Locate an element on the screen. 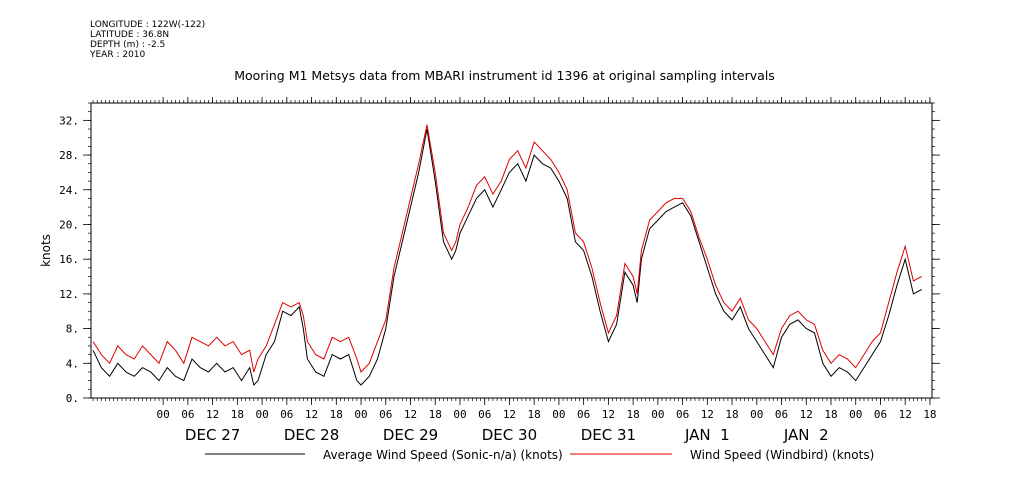  y-tick-label: 20. is located at coordinates (69, 224).